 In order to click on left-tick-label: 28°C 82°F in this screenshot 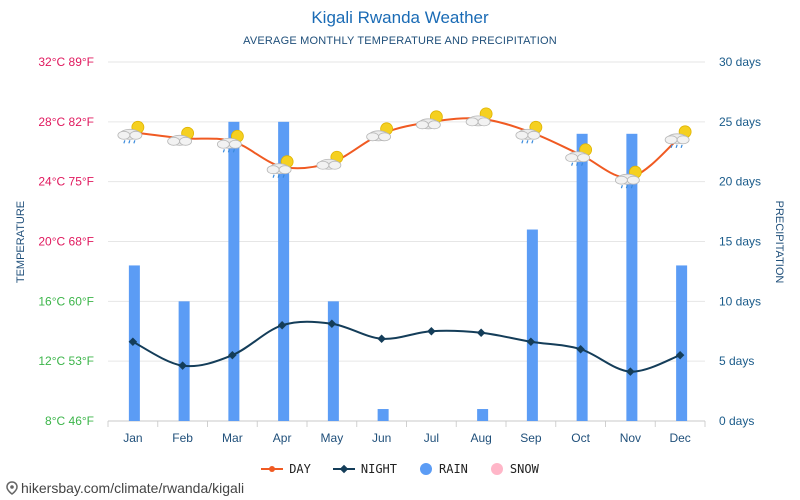, I will do `click(66, 122)`.